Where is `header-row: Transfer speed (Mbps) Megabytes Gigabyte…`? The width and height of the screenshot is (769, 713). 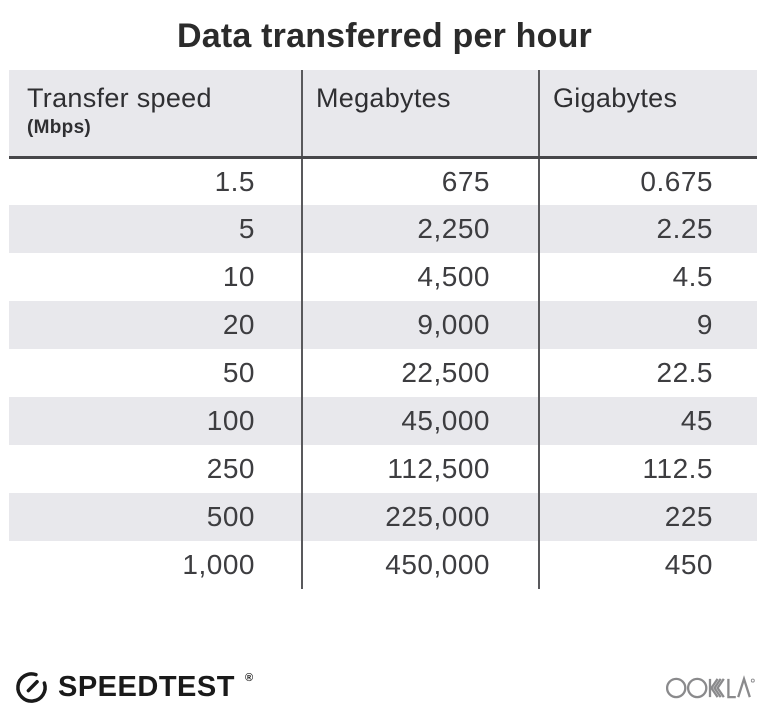 header-row: Transfer speed (Mbps) Megabytes Gigabyte… is located at coordinates (383, 114).